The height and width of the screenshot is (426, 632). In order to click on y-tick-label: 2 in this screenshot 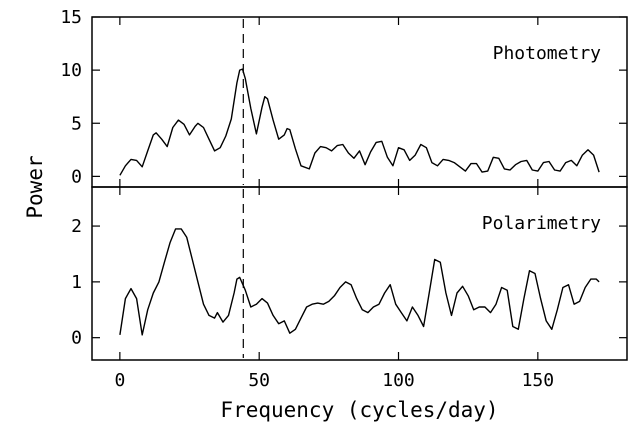, I will do `click(76, 226)`.